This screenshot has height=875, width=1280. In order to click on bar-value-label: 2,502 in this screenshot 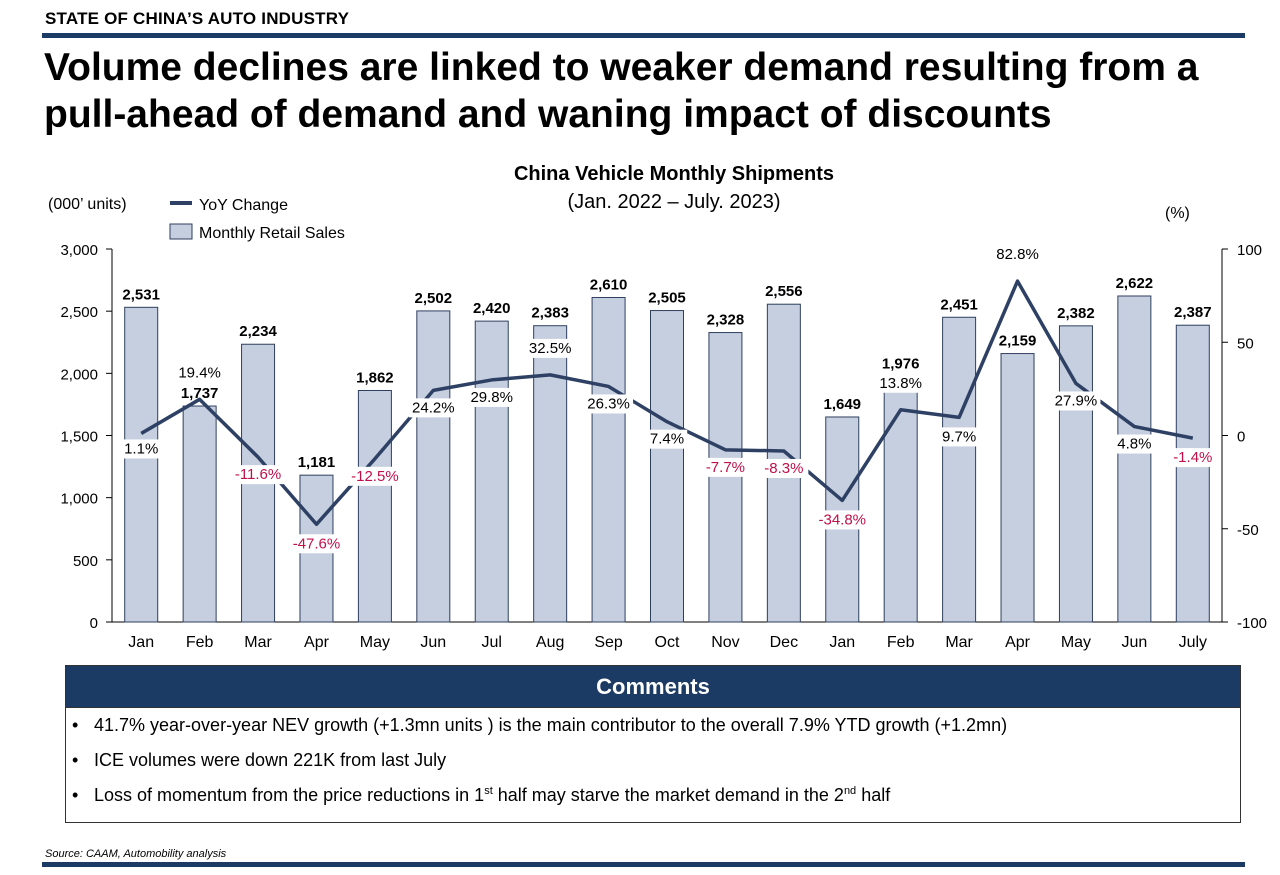, I will do `click(434, 298)`.